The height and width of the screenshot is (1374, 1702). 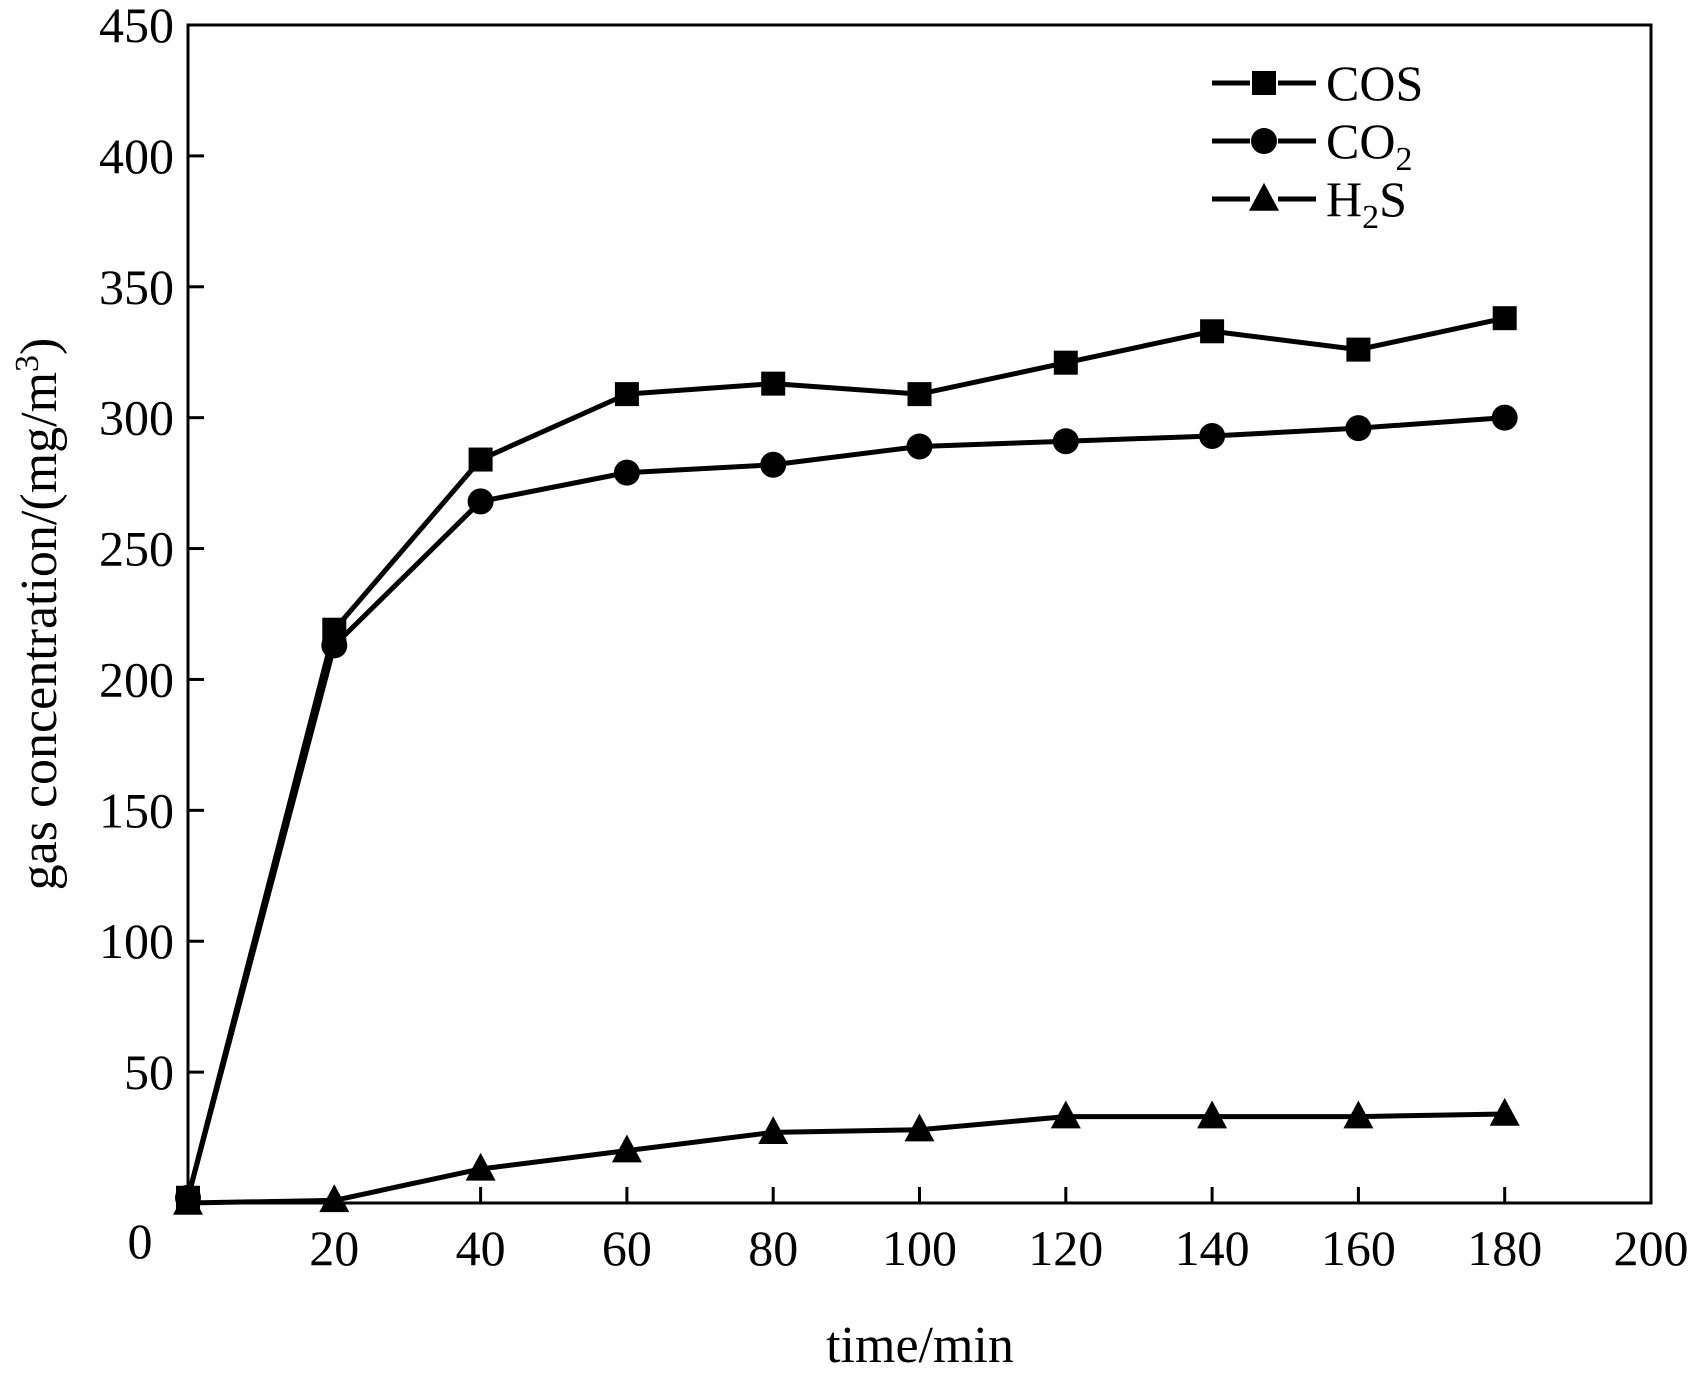 I want to click on x-tick-label: 120, so click(x=1065, y=1248).